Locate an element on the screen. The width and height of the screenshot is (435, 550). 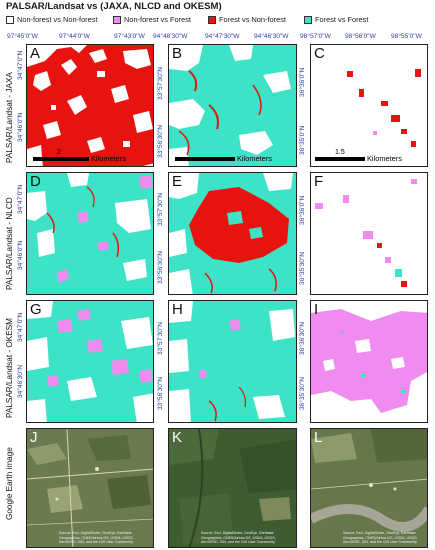
scale-bar-number: 2 is located at coordinates (59, 152).